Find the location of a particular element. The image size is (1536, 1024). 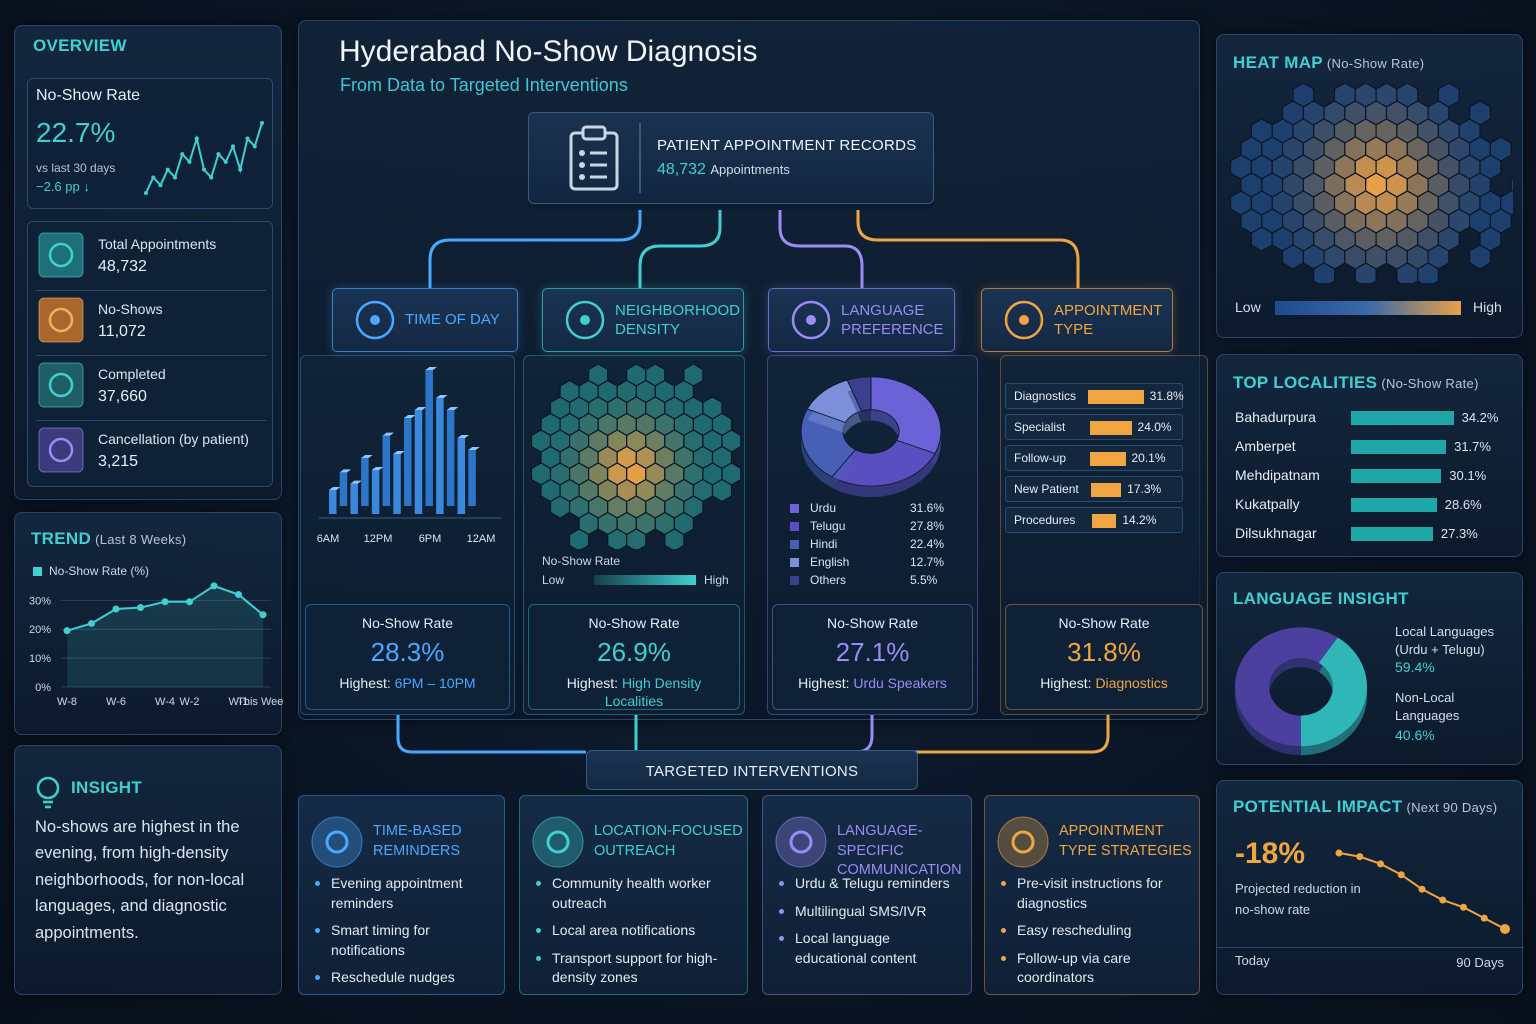

impact-dot is located at coordinates (1422, 889).